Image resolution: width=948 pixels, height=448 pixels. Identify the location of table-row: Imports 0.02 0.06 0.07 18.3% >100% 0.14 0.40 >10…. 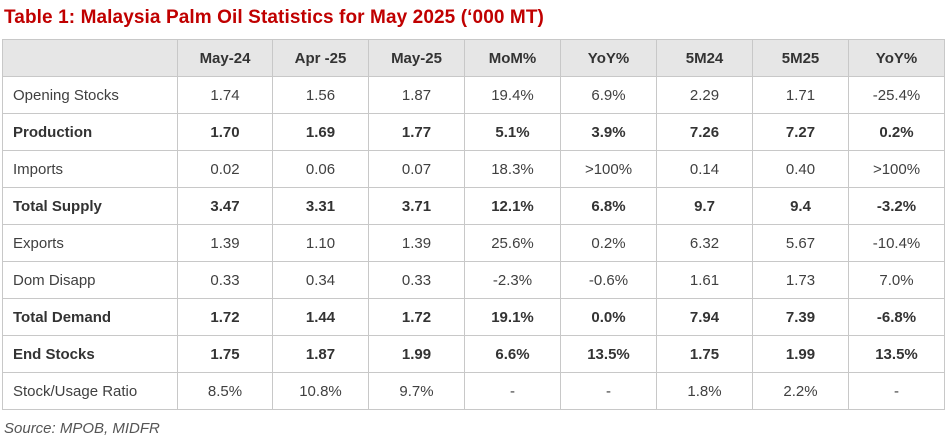
(473, 169).